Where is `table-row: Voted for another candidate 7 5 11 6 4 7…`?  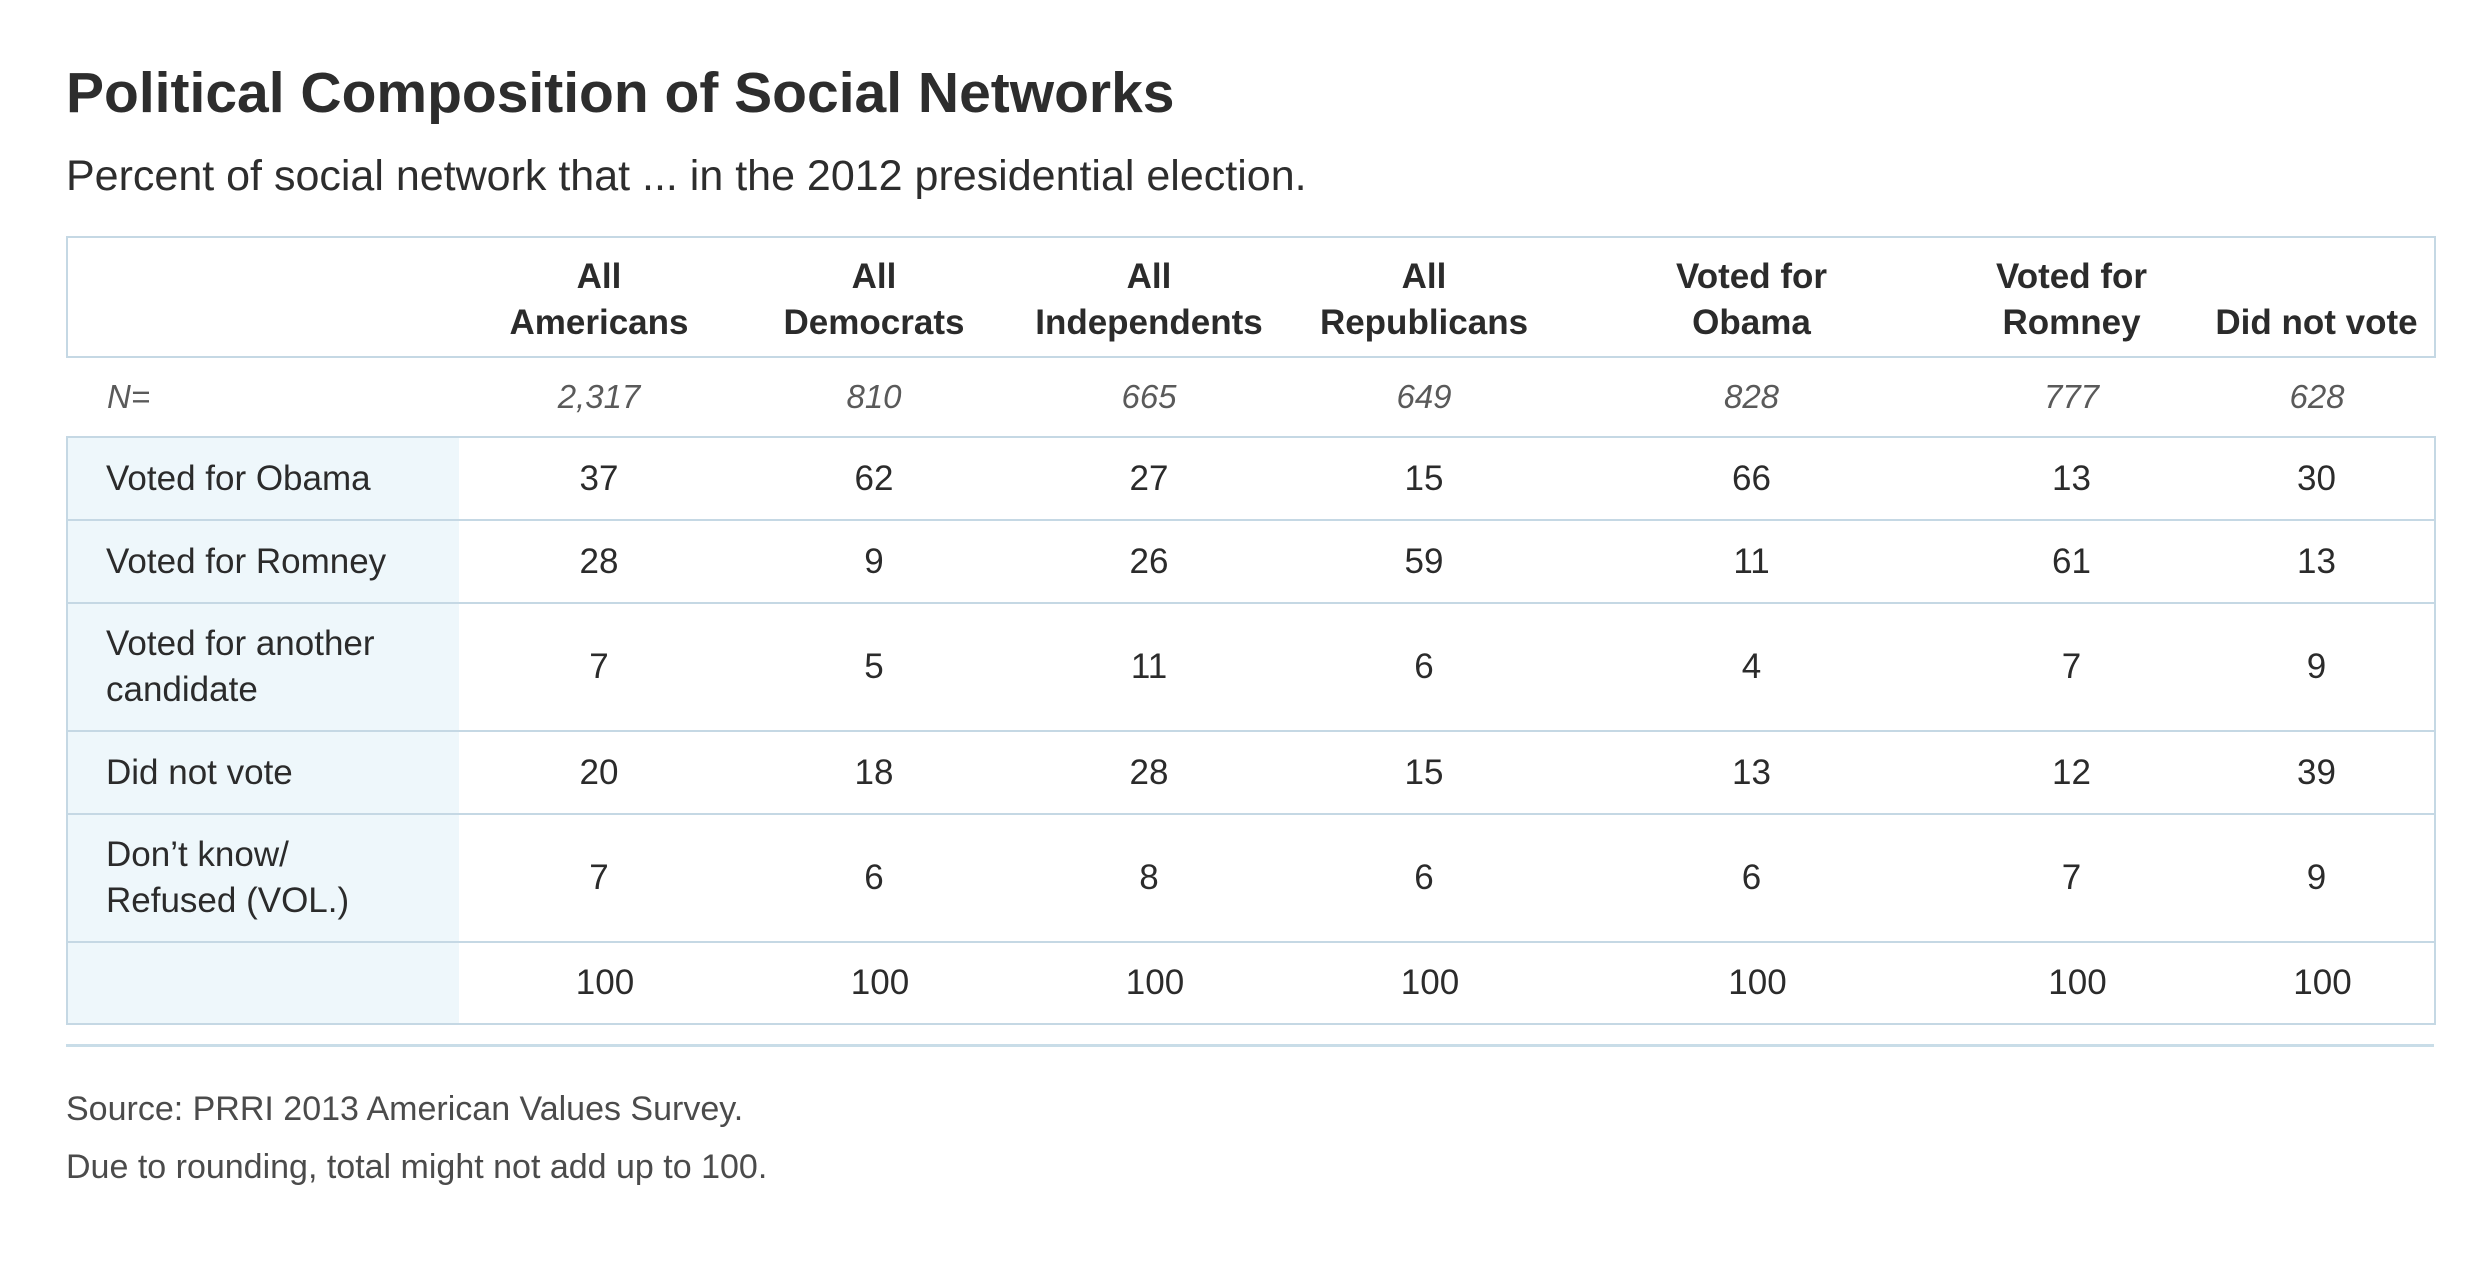
table-row: Voted for another candidate 7 5 11 6 4 7… is located at coordinates (1251, 667).